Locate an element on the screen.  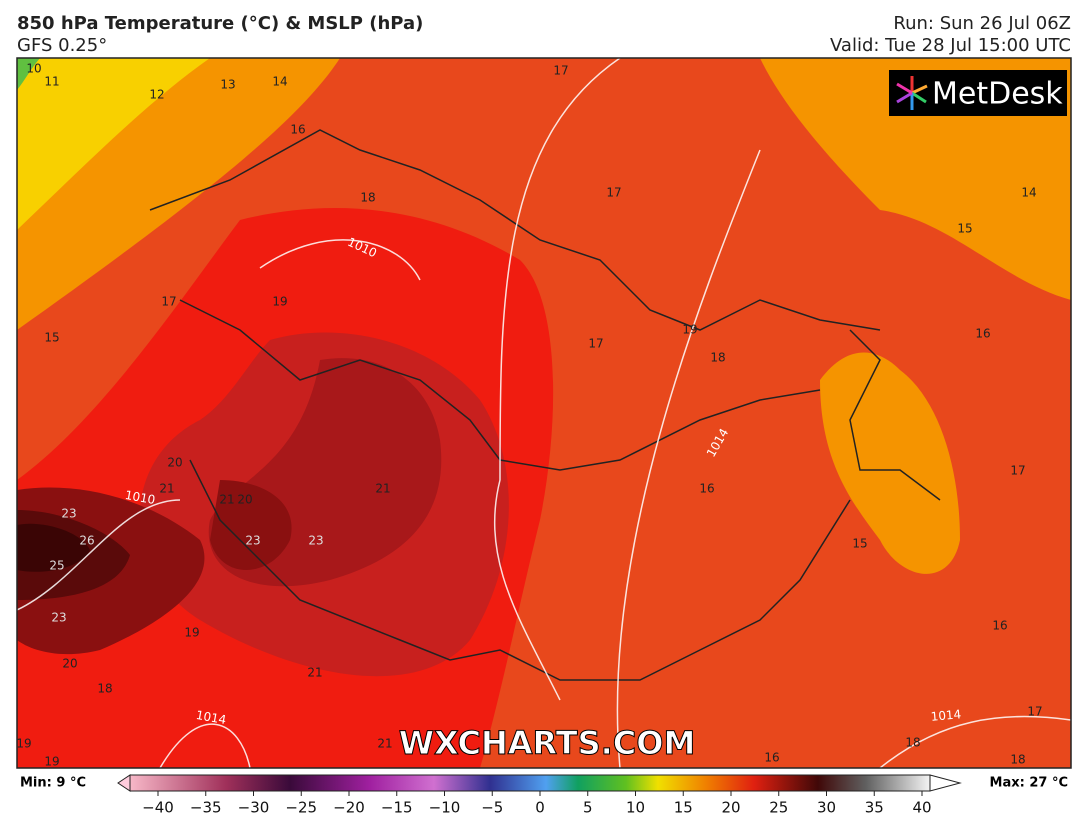
colorbar-tick-label: 25 is located at coordinates (778, 808).